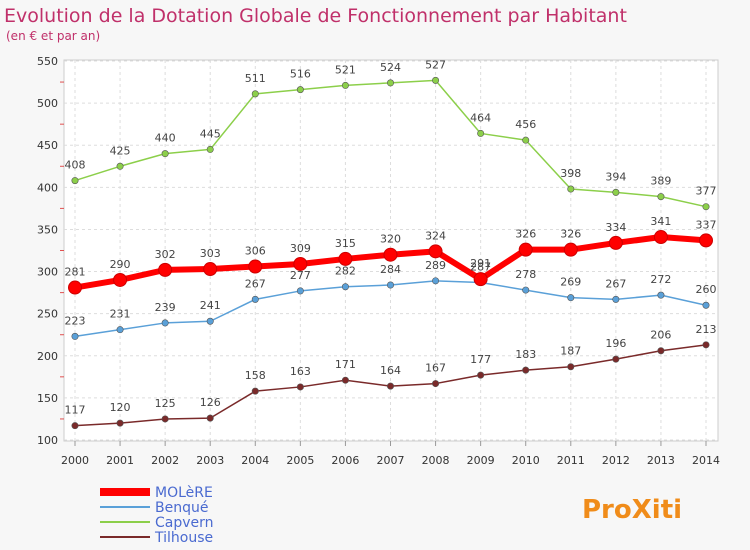 Image resolution: width=750 pixels, height=550 pixels. What do you see at coordinates (50, 251) in the screenshot?
I see `y-axis: 100 150 200 250 300 350 400 450 500 550` at bounding box center [50, 251].